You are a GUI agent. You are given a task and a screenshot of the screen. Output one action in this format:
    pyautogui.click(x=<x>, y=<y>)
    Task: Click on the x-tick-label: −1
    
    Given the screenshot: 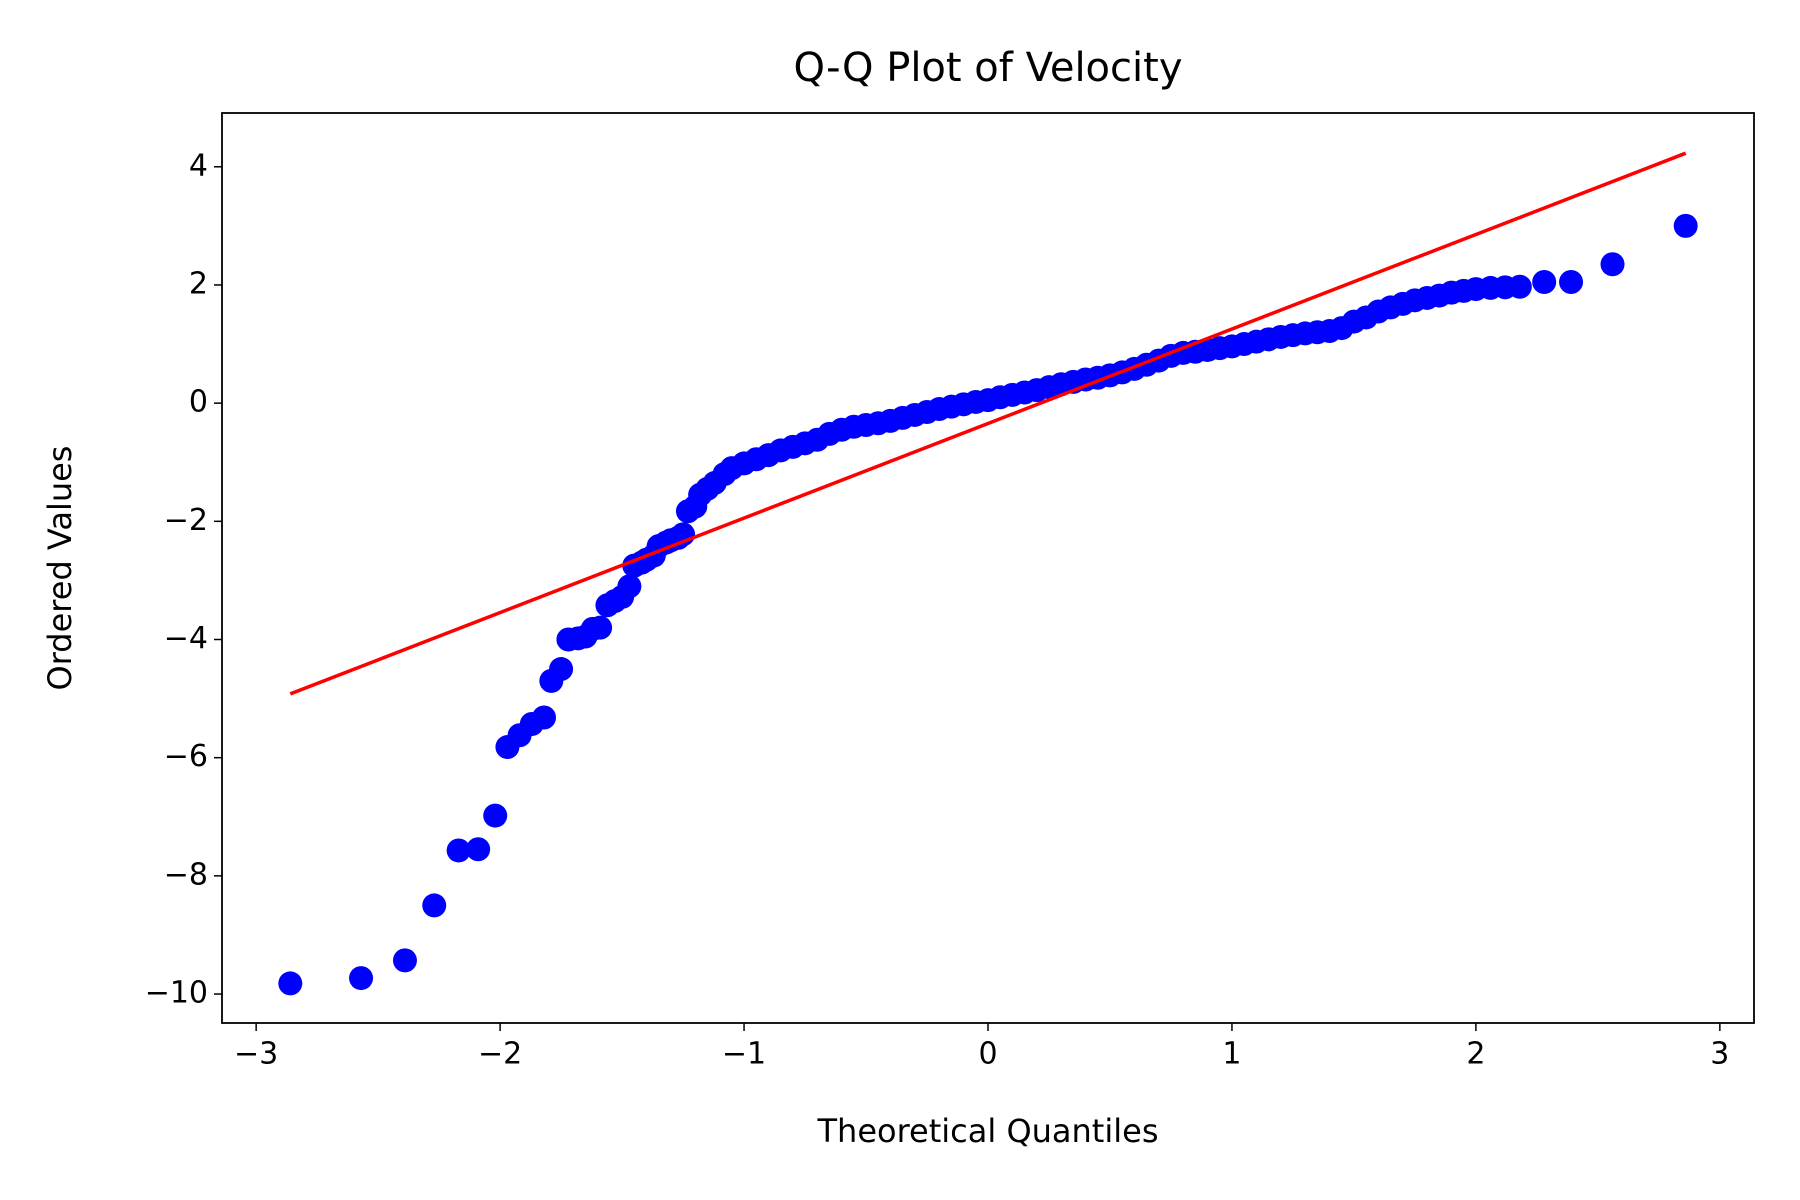 What is the action you would take?
    pyautogui.click(x=744, y=1054)
    